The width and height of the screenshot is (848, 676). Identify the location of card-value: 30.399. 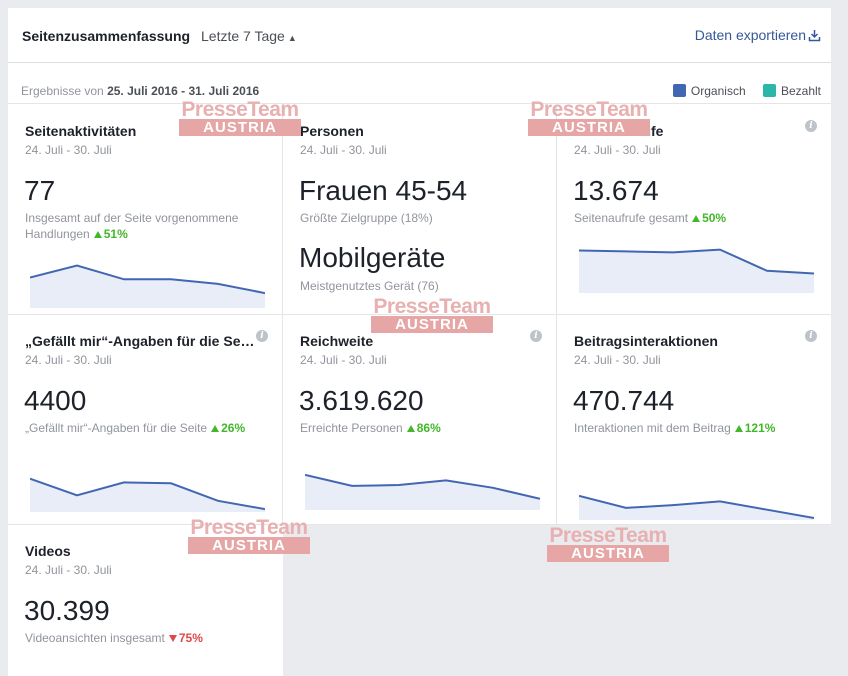
(67, 610).